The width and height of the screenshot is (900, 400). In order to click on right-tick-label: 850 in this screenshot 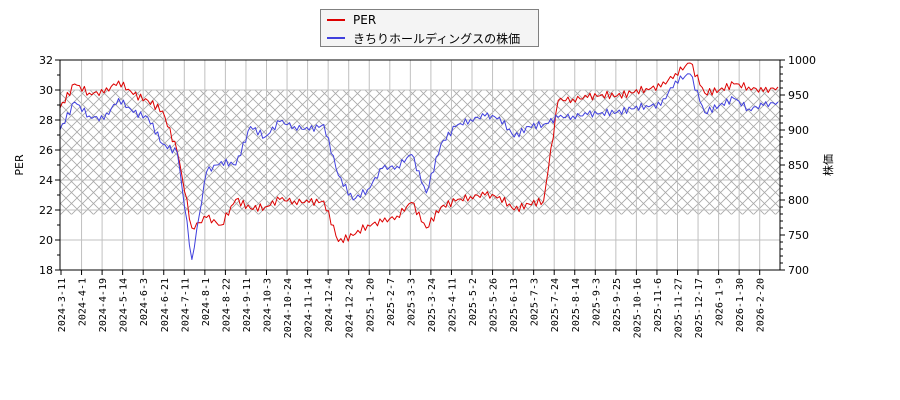, I will do `click(798, 165)`.